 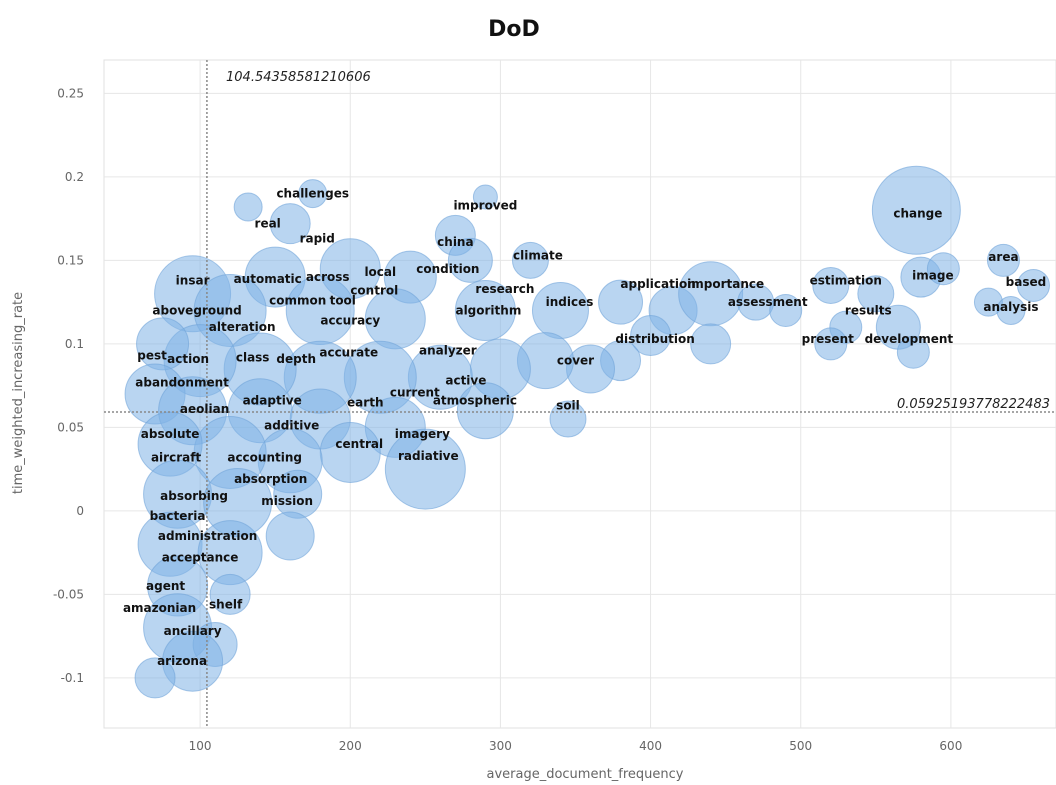 What do you see at coordinates (200, 746) in the screenshot?
I see `x-tick-label: 100` at bounding box center [200, 746].